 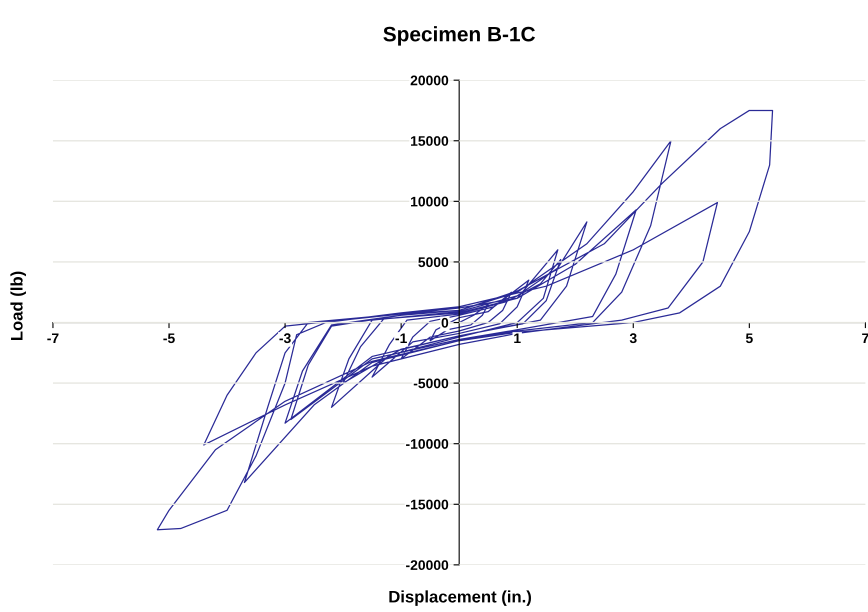 I want to click on x-tick-label: 3, so click(x=633, y=338).